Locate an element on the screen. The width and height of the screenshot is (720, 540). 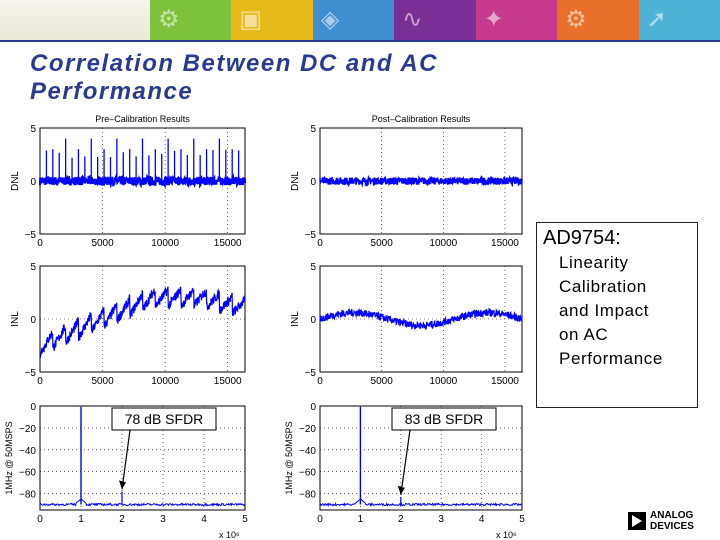
plot-title: Pre–Calibration Results is located at coordinates (142, 119).